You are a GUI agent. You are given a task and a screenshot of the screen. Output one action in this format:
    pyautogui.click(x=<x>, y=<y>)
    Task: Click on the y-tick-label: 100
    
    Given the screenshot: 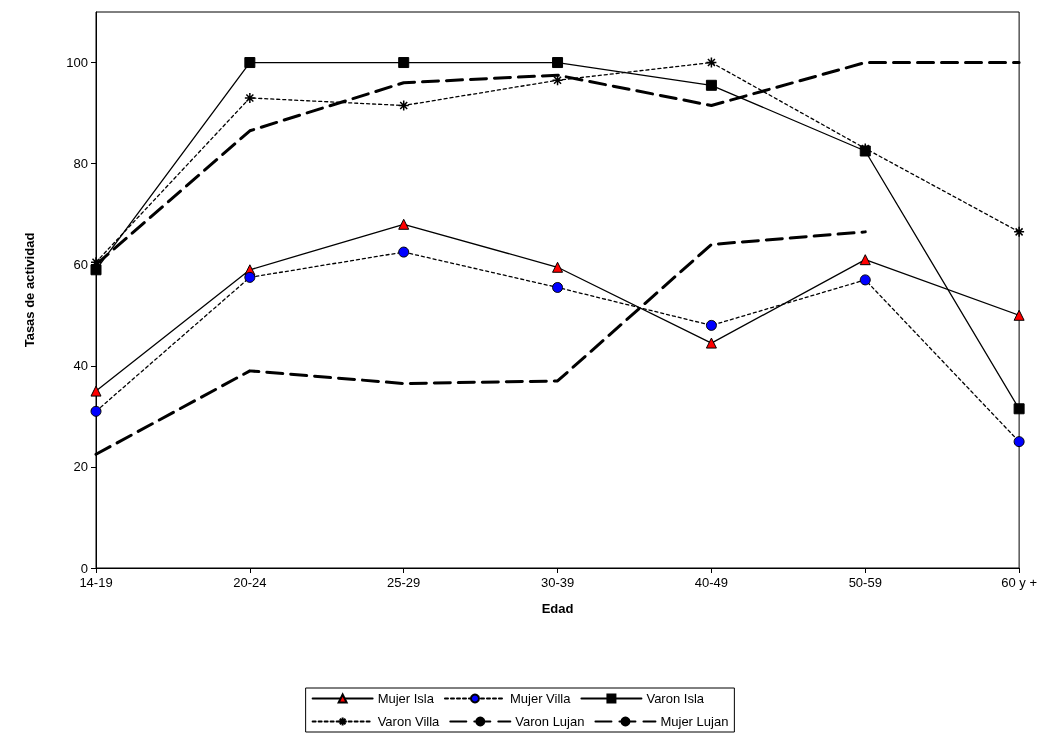 What is the action you would take?
    pyautogui.click(x=77, y=63)
    